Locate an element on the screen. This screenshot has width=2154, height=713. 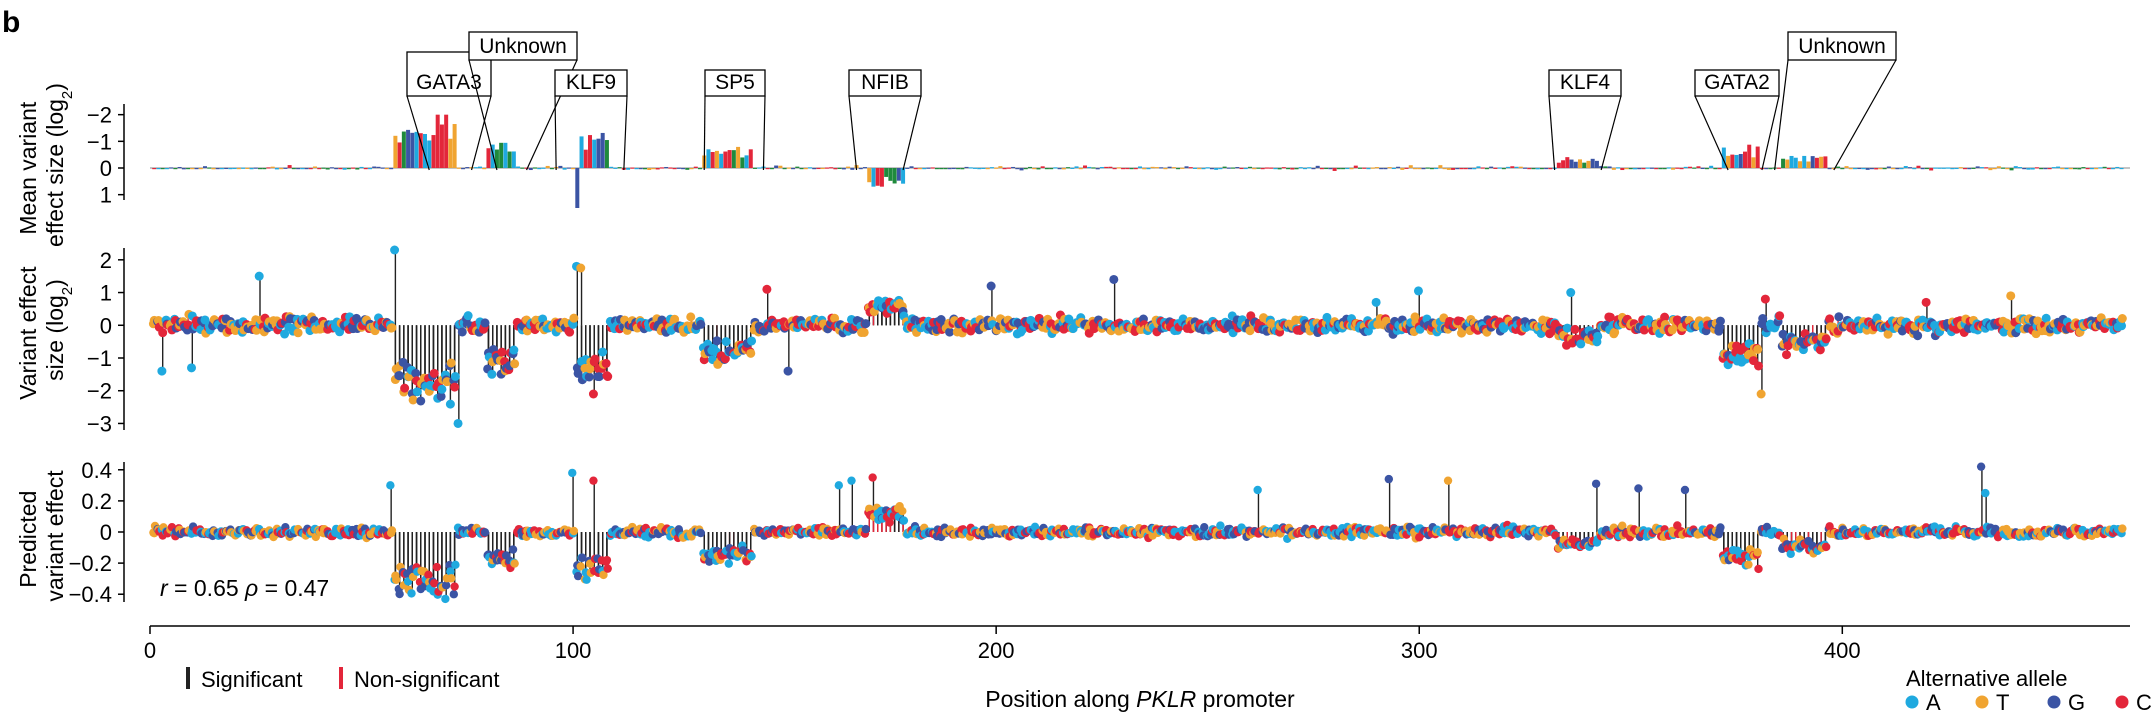
measured-ylabel-line2: size (log is located at coordinates (55, 338).